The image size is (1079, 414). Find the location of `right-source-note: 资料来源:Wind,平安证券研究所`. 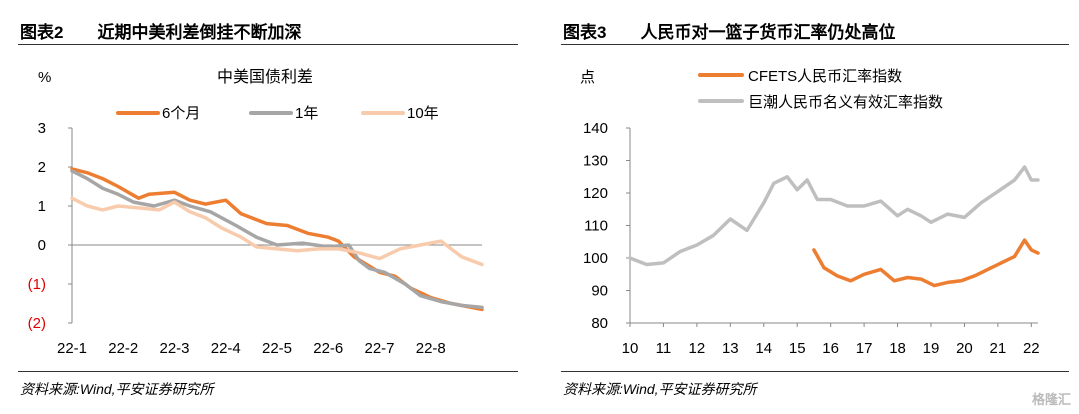

right-source-note: 资料来源:Wind,平安证券研究所 is located at coordinates (660, 389).